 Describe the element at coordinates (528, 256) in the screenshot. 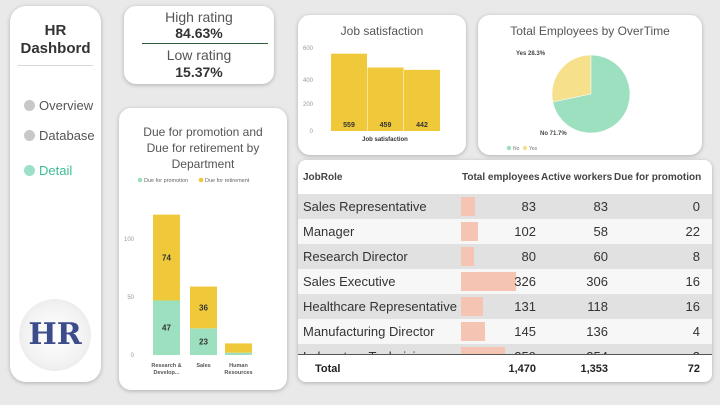

I see `total-employees-cell: 80` at that location.